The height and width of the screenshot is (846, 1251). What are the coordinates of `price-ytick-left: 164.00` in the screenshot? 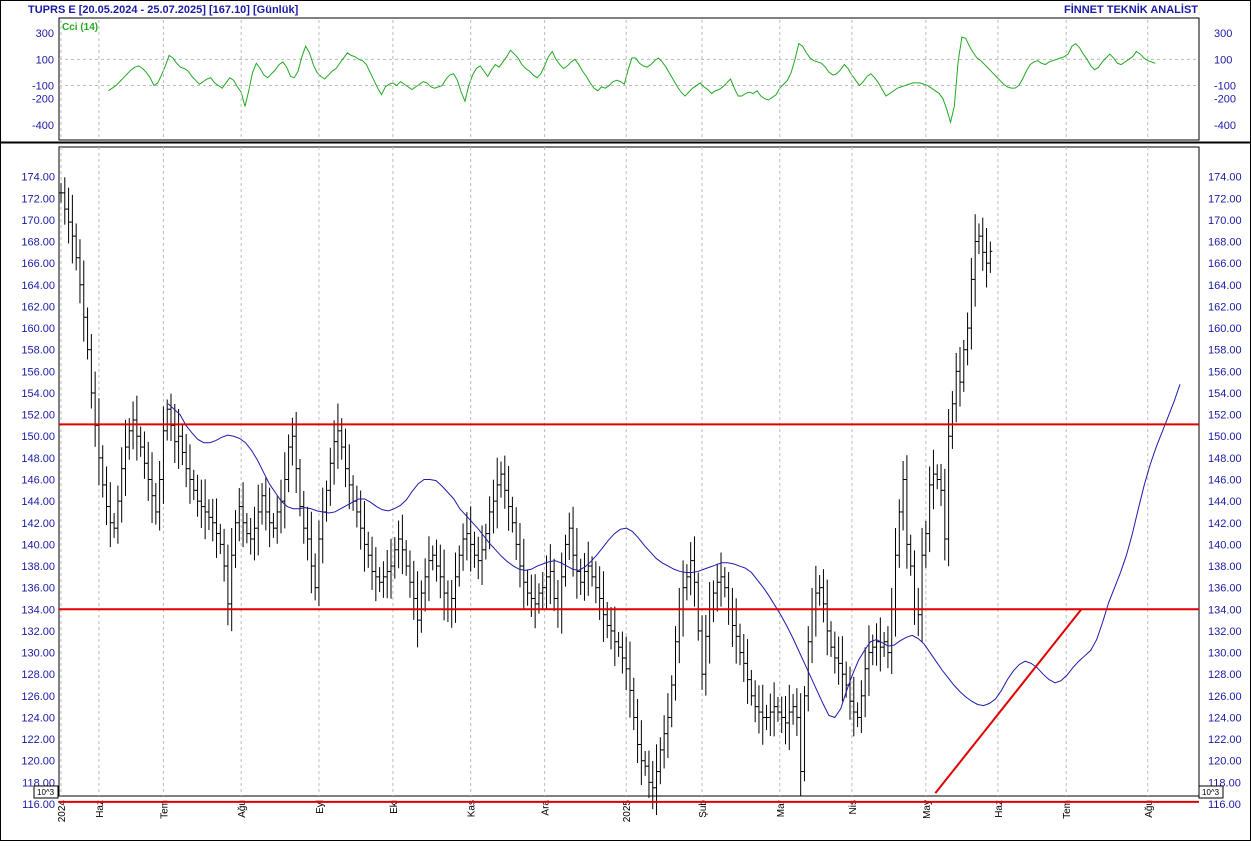 It's located at (38, 286).